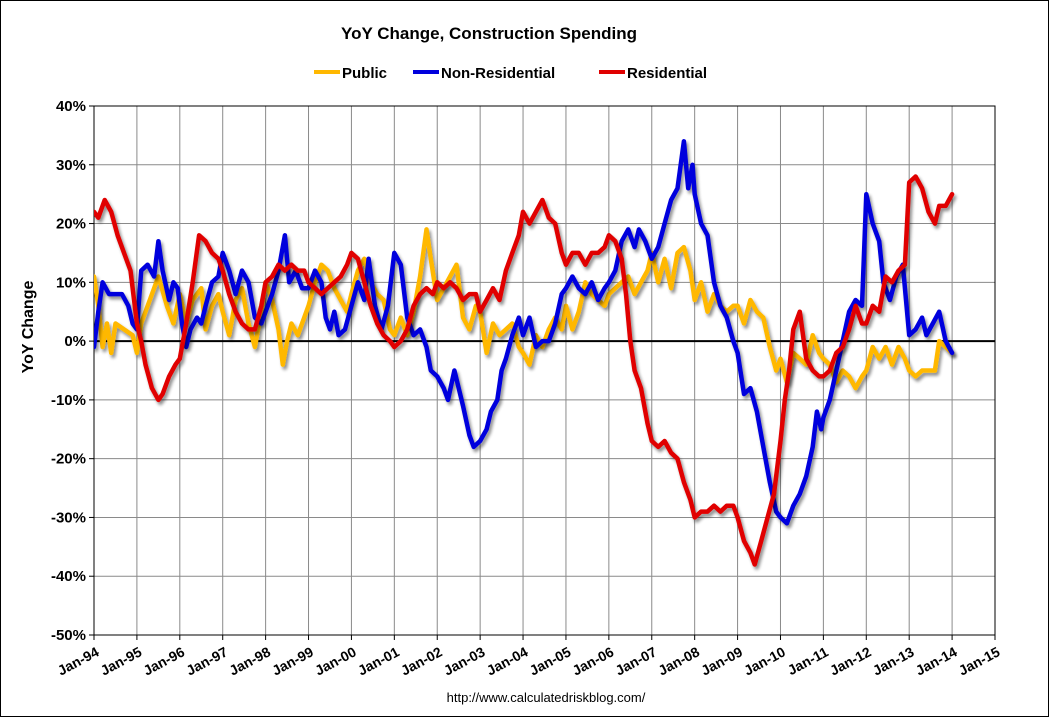  Describe the element at coordinates (421, 660) in the screenshot. I see `x-tick-label: Jan-02` at that location.